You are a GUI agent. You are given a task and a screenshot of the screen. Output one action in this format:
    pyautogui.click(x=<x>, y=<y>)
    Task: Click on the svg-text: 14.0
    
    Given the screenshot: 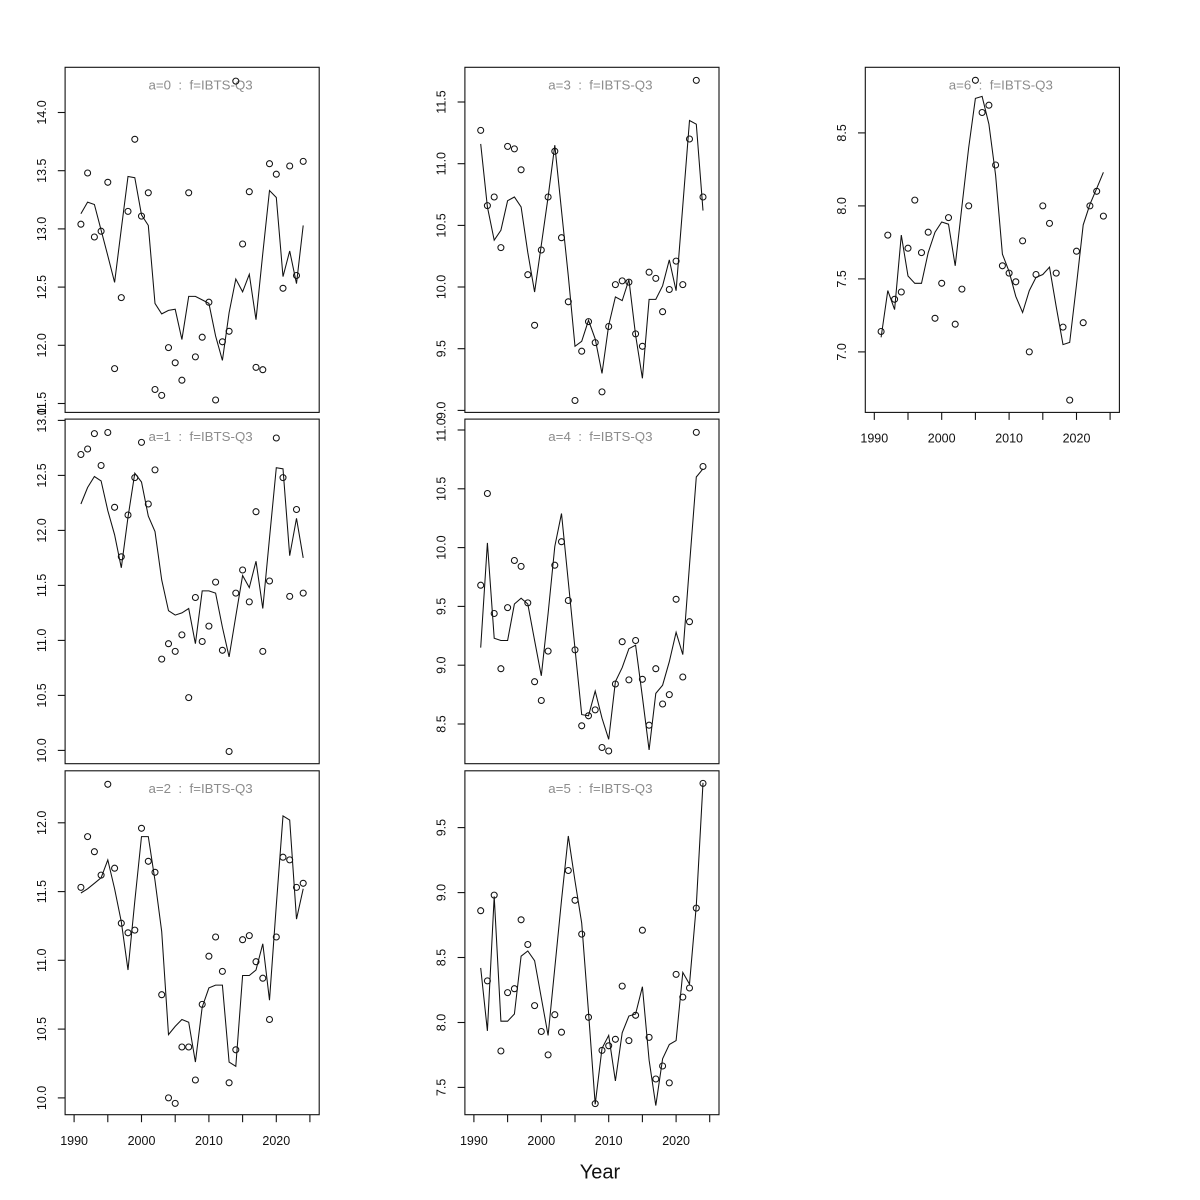 What is the action you would take?
    pyautogui.click(x=42, y=112)
    